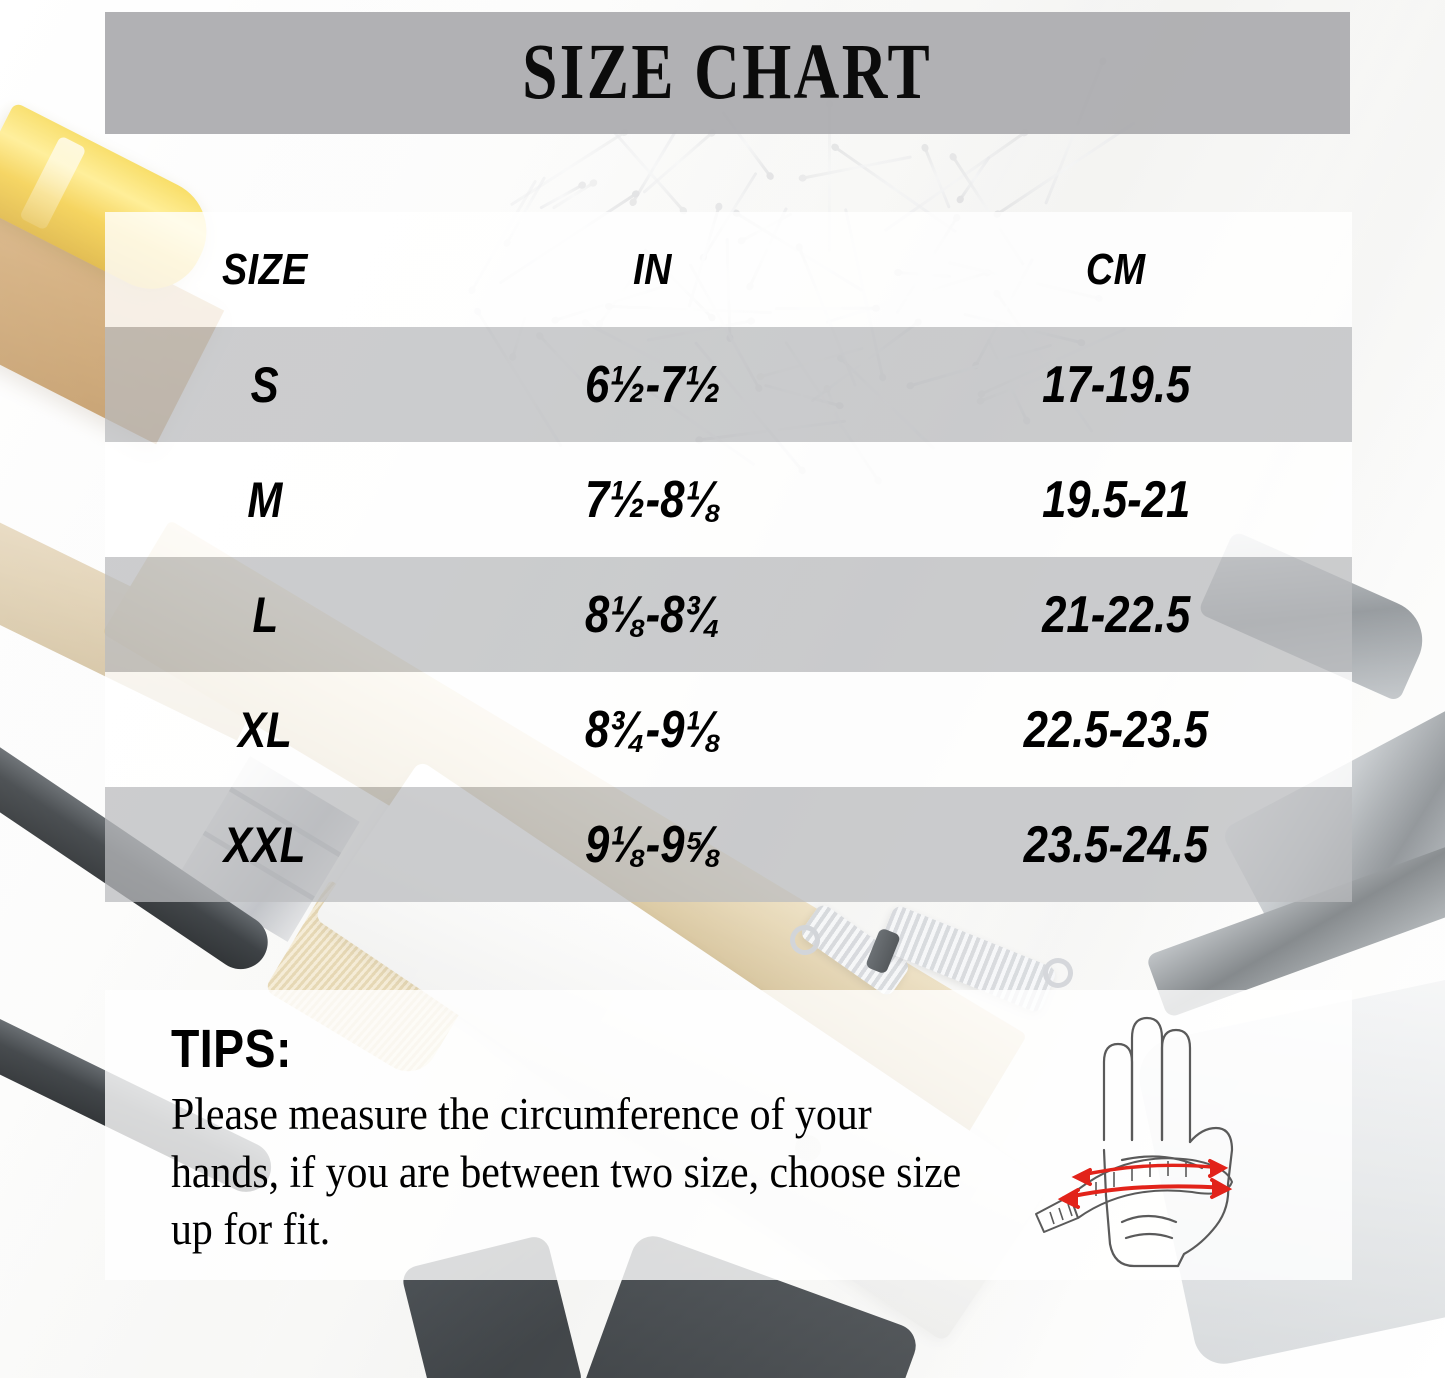 The height and width of the screenshot is (1378, 1445). I want to click on column-header-in: IN, so click(652, 269).